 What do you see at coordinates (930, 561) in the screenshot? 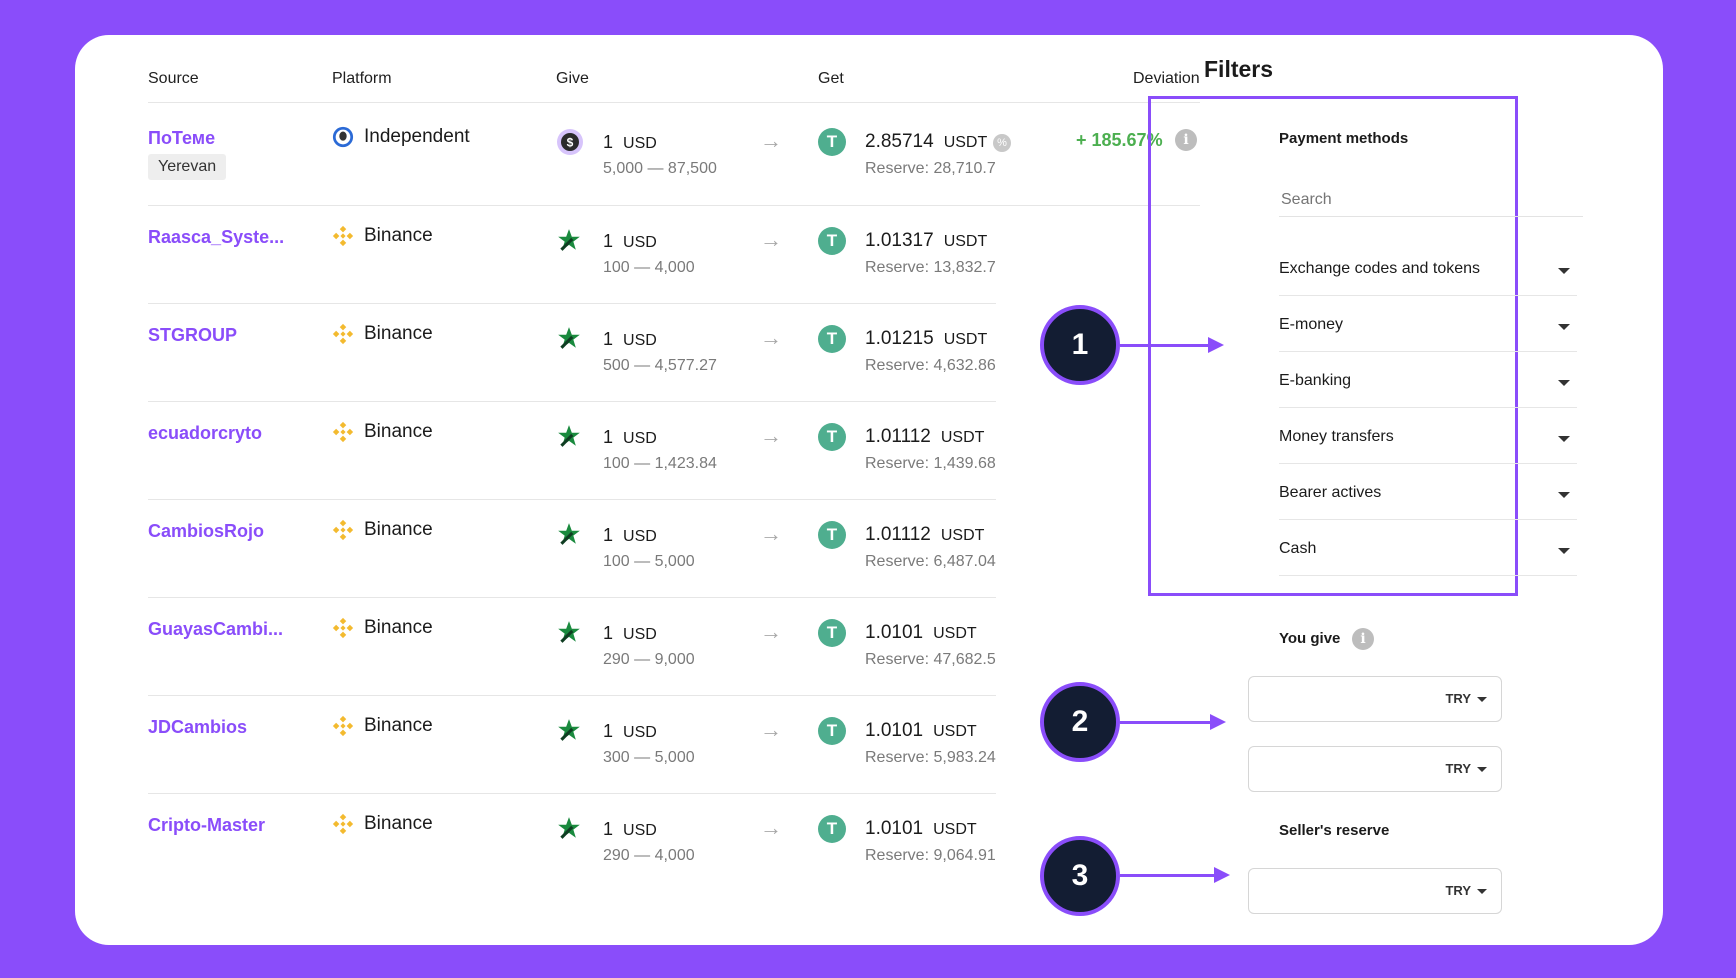
I see `reserve-text: Reserve: 6,487.04` at bounding box center [930, 561].